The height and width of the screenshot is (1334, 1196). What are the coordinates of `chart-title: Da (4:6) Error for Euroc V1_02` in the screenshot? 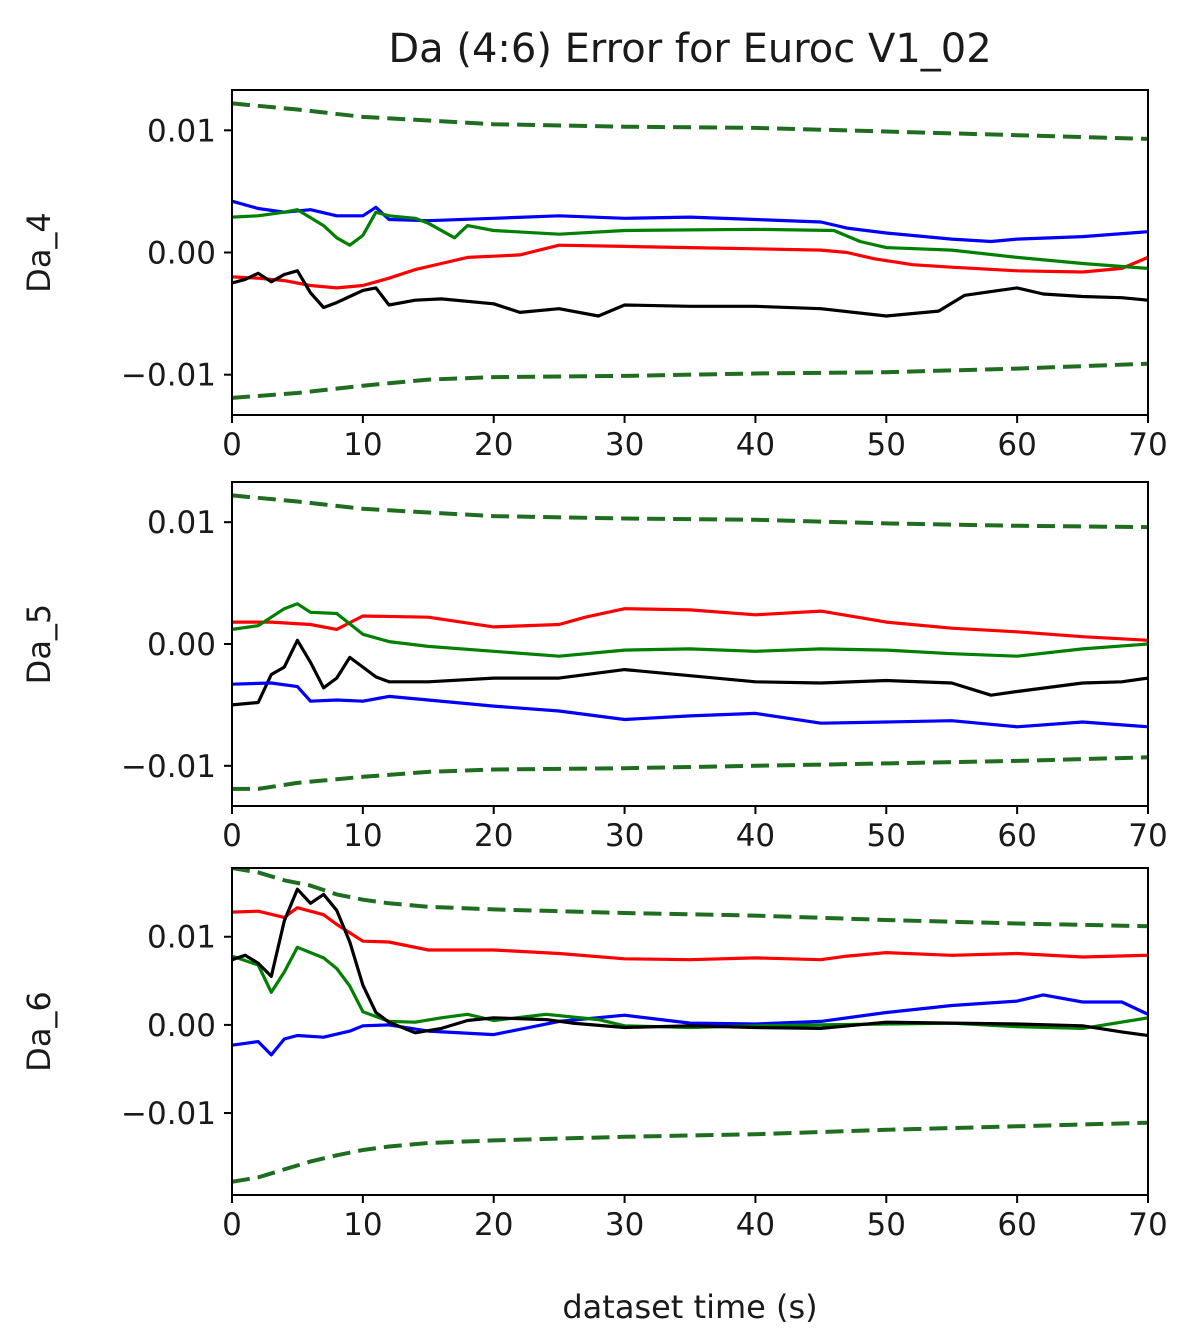 It's located at (689, 49).